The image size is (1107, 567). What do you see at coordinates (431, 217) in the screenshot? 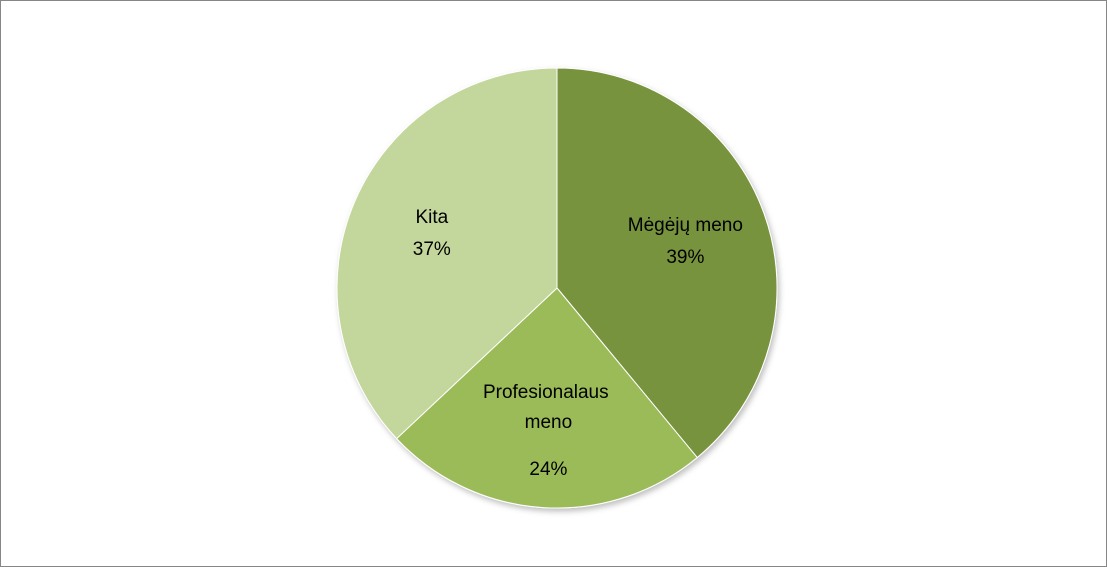
I see `slice-category-label: Kita` at bounding box center [431, 217].